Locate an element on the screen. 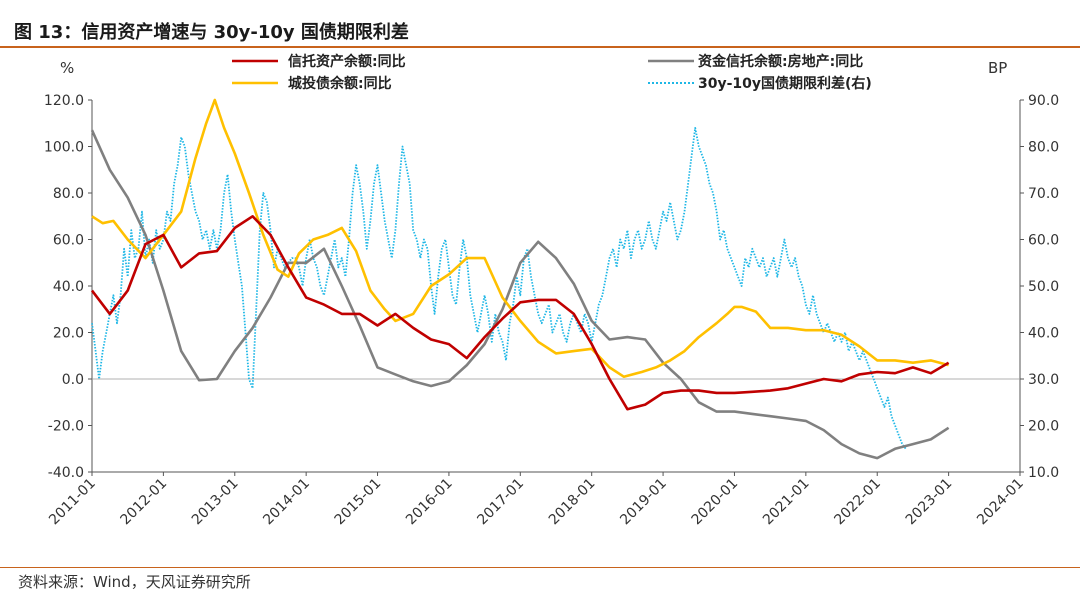 The width and height of the screenshot is (1080, 609). right-tick-label: 10.0 is located at coordinates (1043, 473).